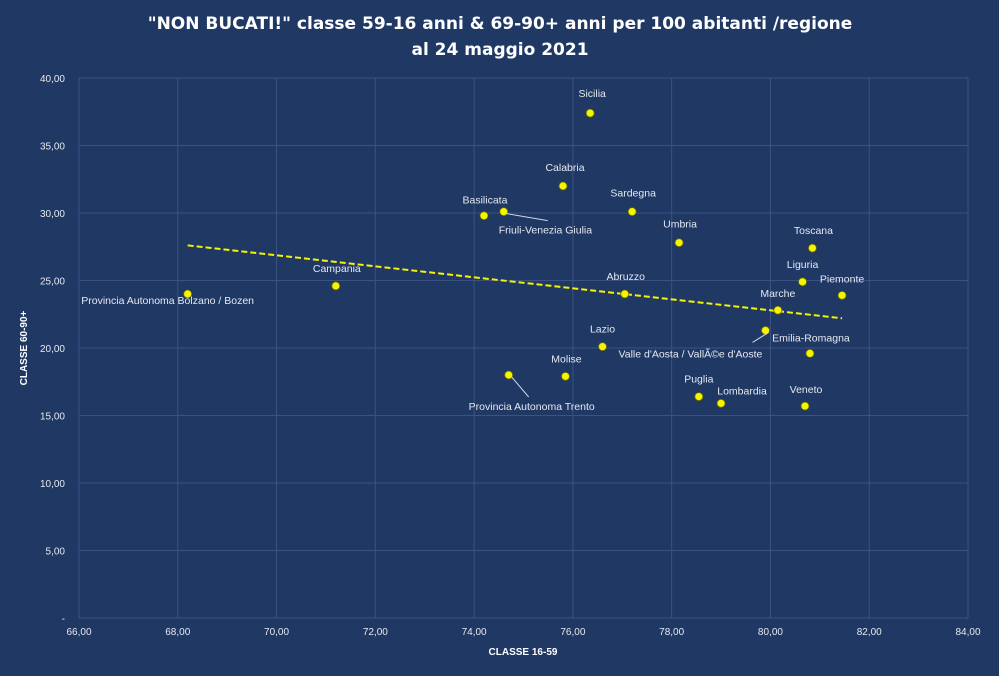 This screenshot has width=999, height=676. I want to click on point-label: Campania, so click(337, 269).